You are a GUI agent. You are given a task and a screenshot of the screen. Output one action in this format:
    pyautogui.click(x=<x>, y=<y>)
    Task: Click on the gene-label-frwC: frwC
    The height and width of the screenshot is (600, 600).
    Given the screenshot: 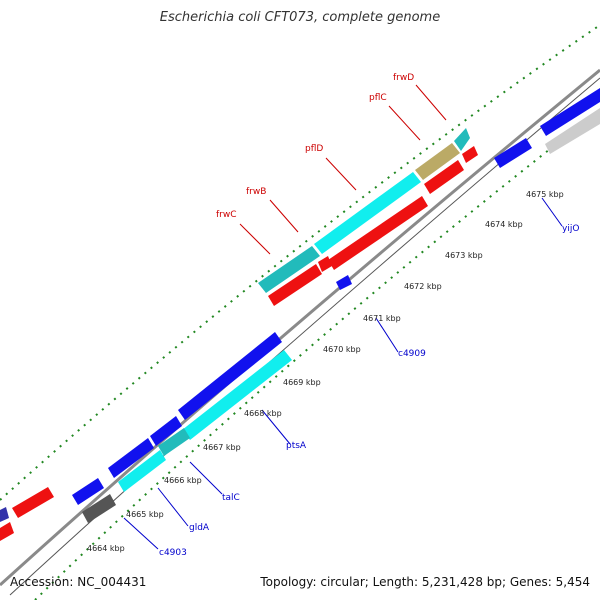 What is the action you would take?
    pyautogui.click(x=226, y=215)
    